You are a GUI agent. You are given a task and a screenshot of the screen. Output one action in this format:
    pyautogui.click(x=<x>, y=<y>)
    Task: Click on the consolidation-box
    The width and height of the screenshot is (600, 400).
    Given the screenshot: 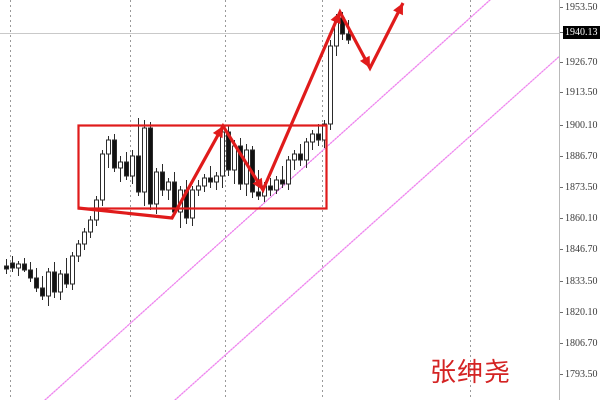 What is the action you would take?
    pyautogui.click(x=202, y=167)
    